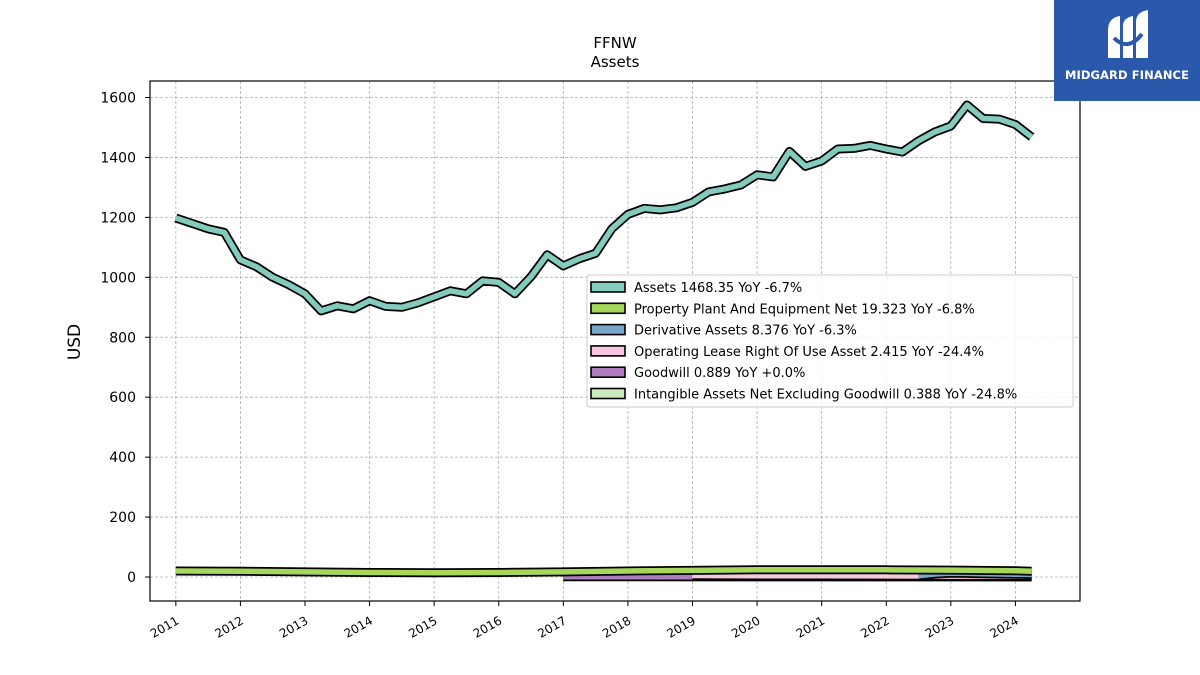  What do you see at coordinates (122, 338) in the screenshot?
I see `y-tick-label: 800` at bounding box center [122, 338].